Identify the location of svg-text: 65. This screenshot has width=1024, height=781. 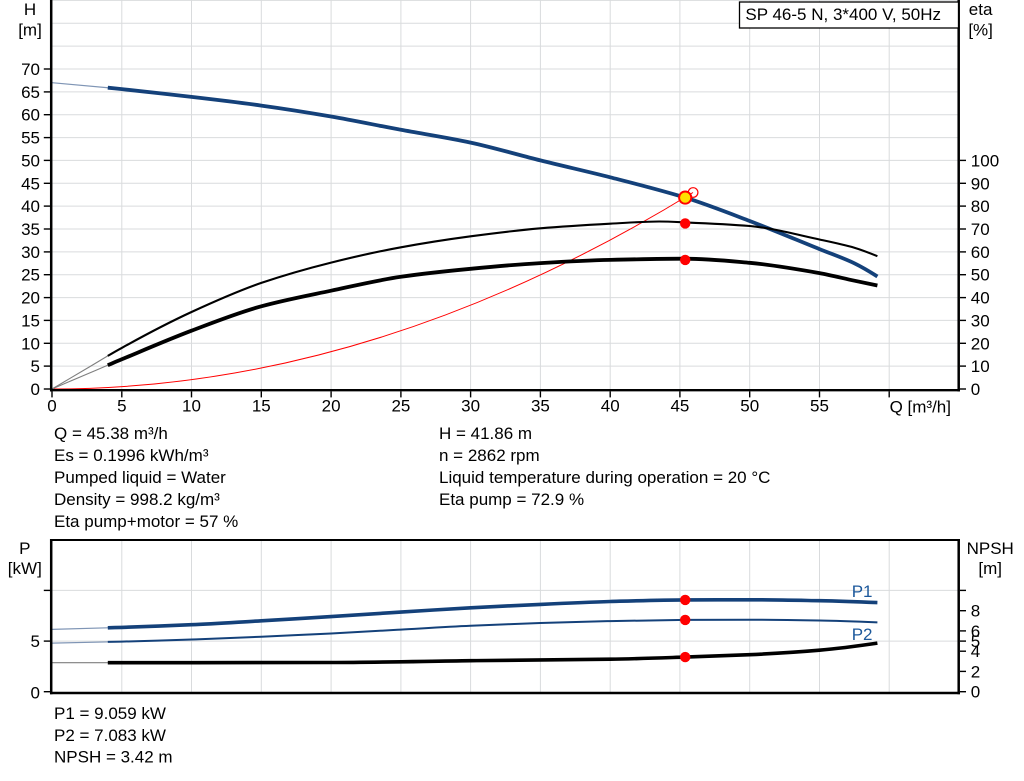
(30, 92).